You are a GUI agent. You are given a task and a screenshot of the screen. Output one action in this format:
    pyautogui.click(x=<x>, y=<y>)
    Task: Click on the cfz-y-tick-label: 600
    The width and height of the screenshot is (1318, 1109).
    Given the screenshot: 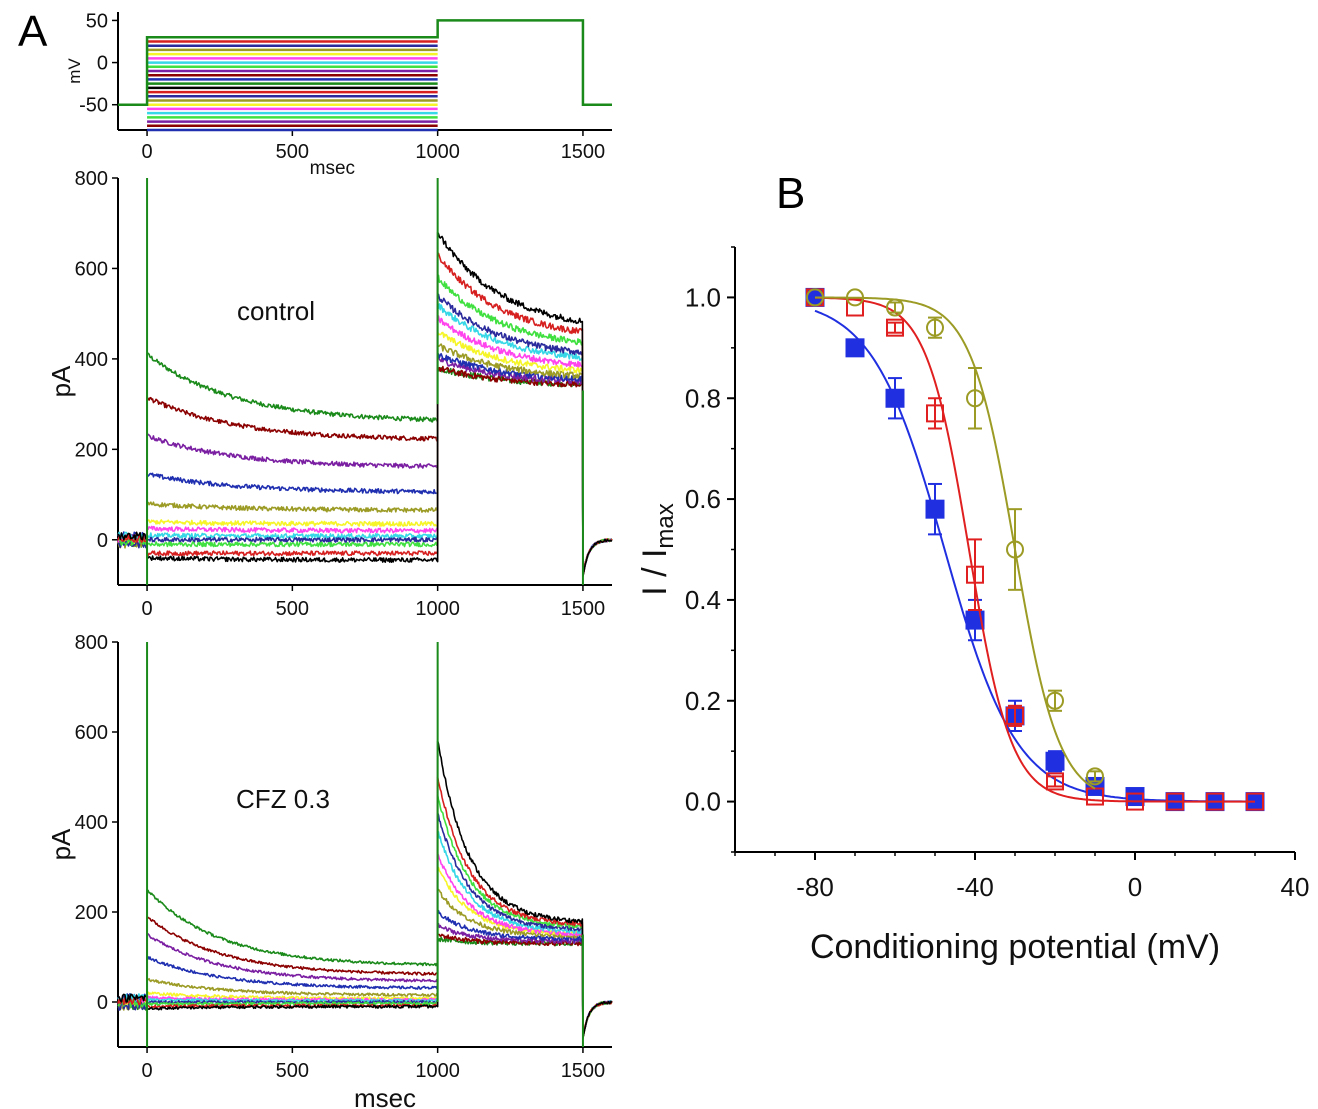 What is the action you would take?
    pyautogui.click(x=91, y=733)
    